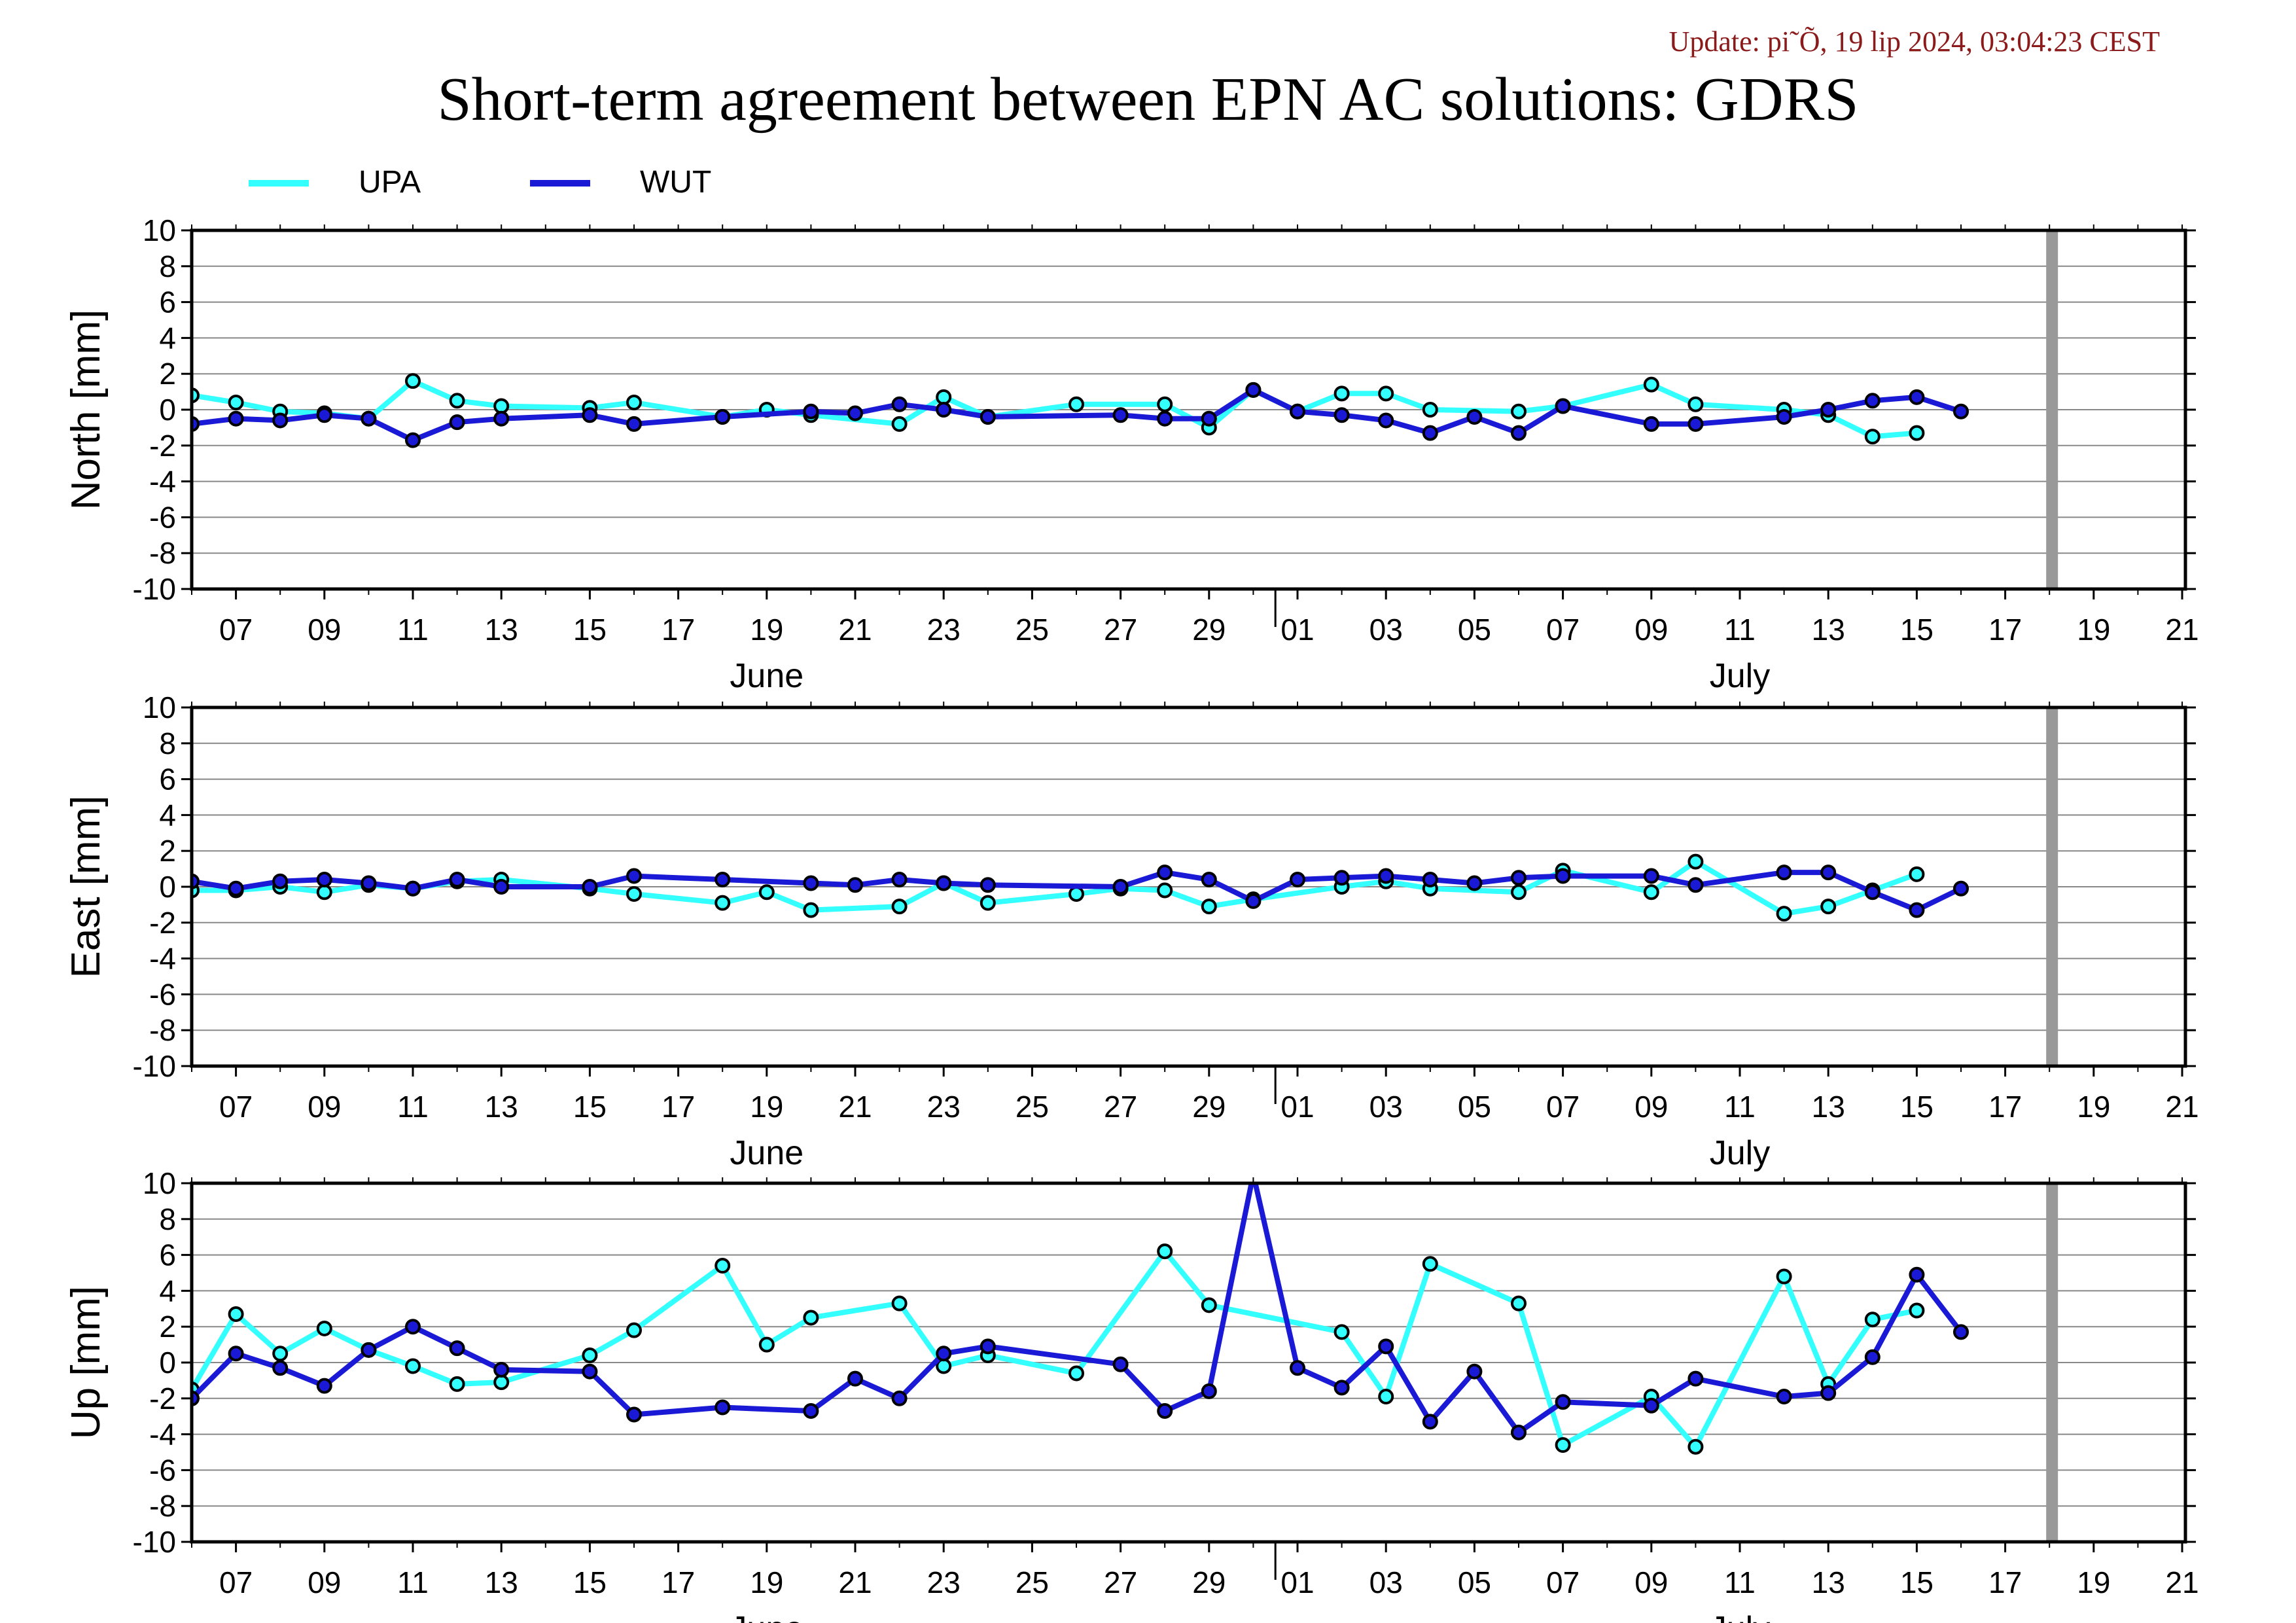 This screenshot has height=1623, width=2296. I want to click on y-tick-label: -10, so click(154, 1542).